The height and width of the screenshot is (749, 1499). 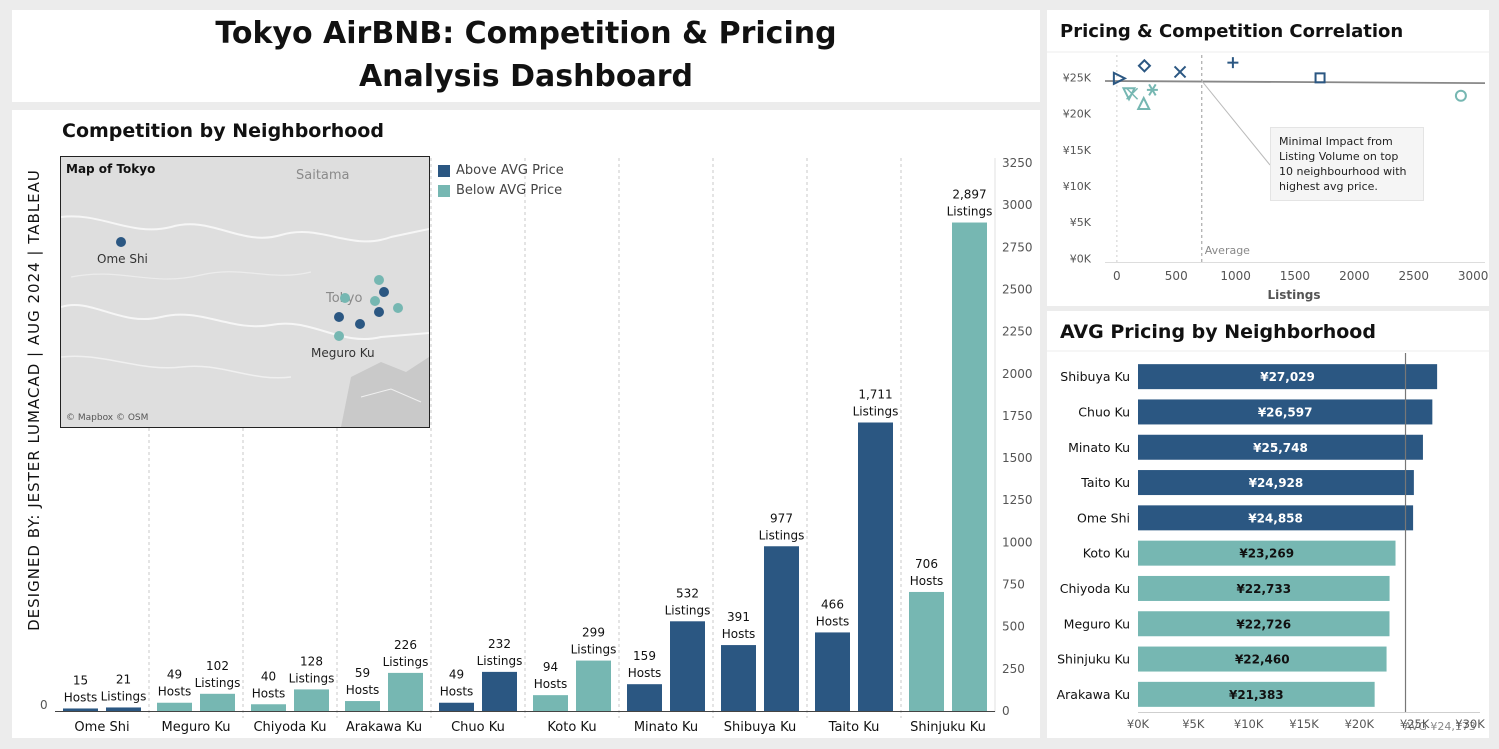 What do you see at coordinates (1266, 554) in the screenshot?
I see `price-value-label: ¥23,269` at bounding box center [1266, 554].